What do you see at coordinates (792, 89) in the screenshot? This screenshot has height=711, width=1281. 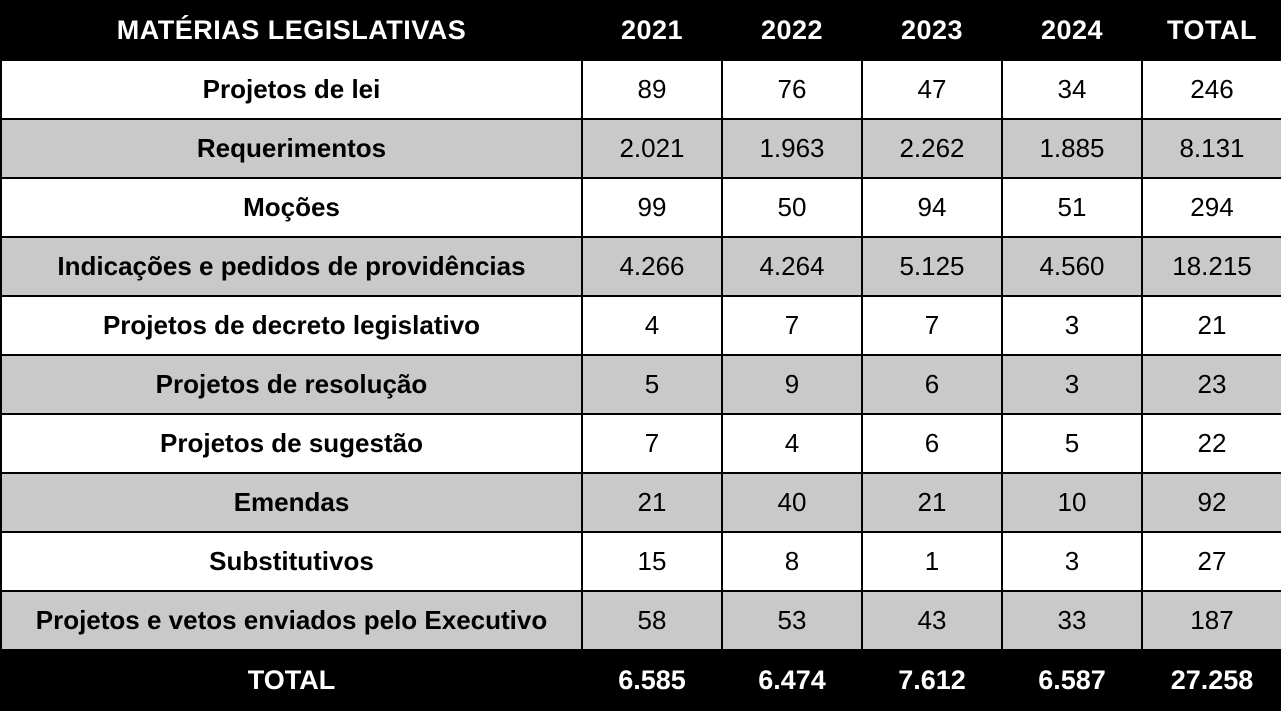 I see `cell-value: 76` at bounding box center [792, 89].